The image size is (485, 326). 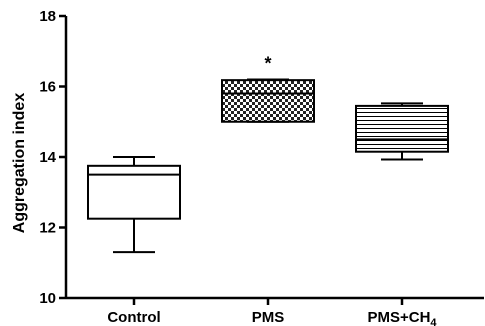 I want to click on y-tick-label: 14, so click(x=47, y=157).